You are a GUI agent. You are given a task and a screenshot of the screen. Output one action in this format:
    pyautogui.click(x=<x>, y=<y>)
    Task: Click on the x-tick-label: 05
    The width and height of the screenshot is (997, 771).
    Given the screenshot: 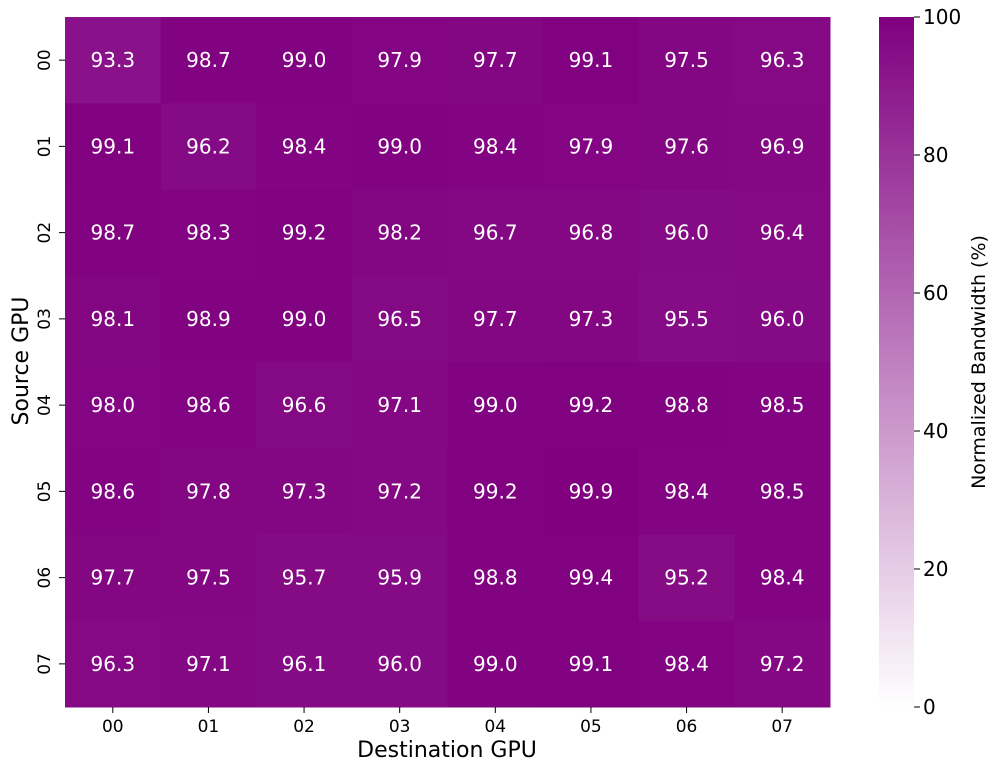 What is the action you would take?
    pyautogui.click(x=591, y=727)
    